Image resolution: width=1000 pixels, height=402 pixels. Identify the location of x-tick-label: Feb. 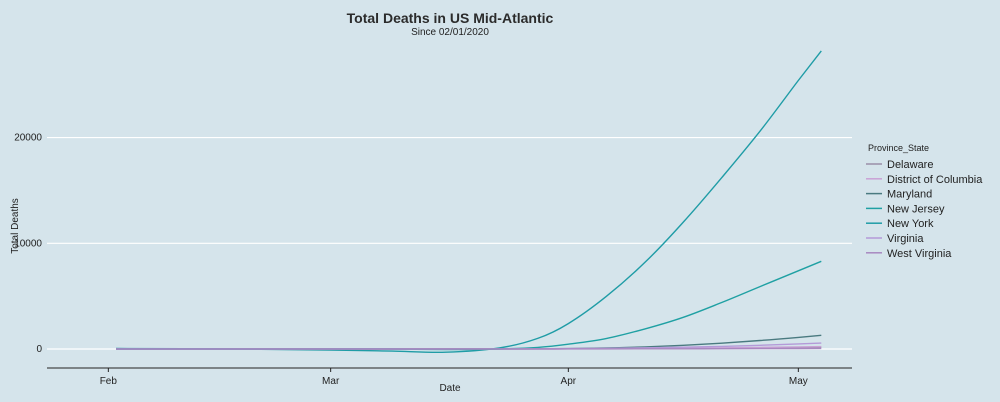
(109, 381).